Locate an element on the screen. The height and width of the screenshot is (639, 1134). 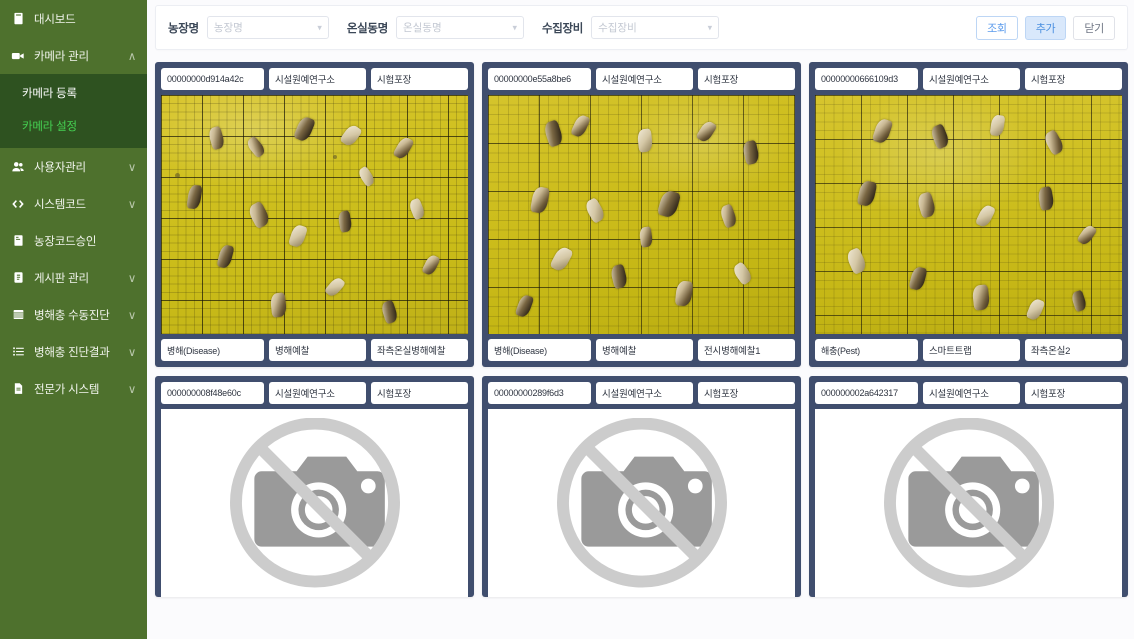
file-icon is located at coordinates (18, 389).